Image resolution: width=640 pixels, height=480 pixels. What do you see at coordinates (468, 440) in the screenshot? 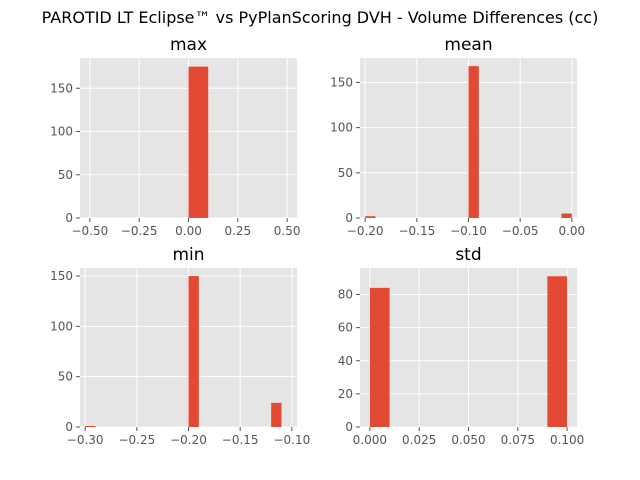
I see `x-tick-label: 0.050` at bounding box center [468, 440].